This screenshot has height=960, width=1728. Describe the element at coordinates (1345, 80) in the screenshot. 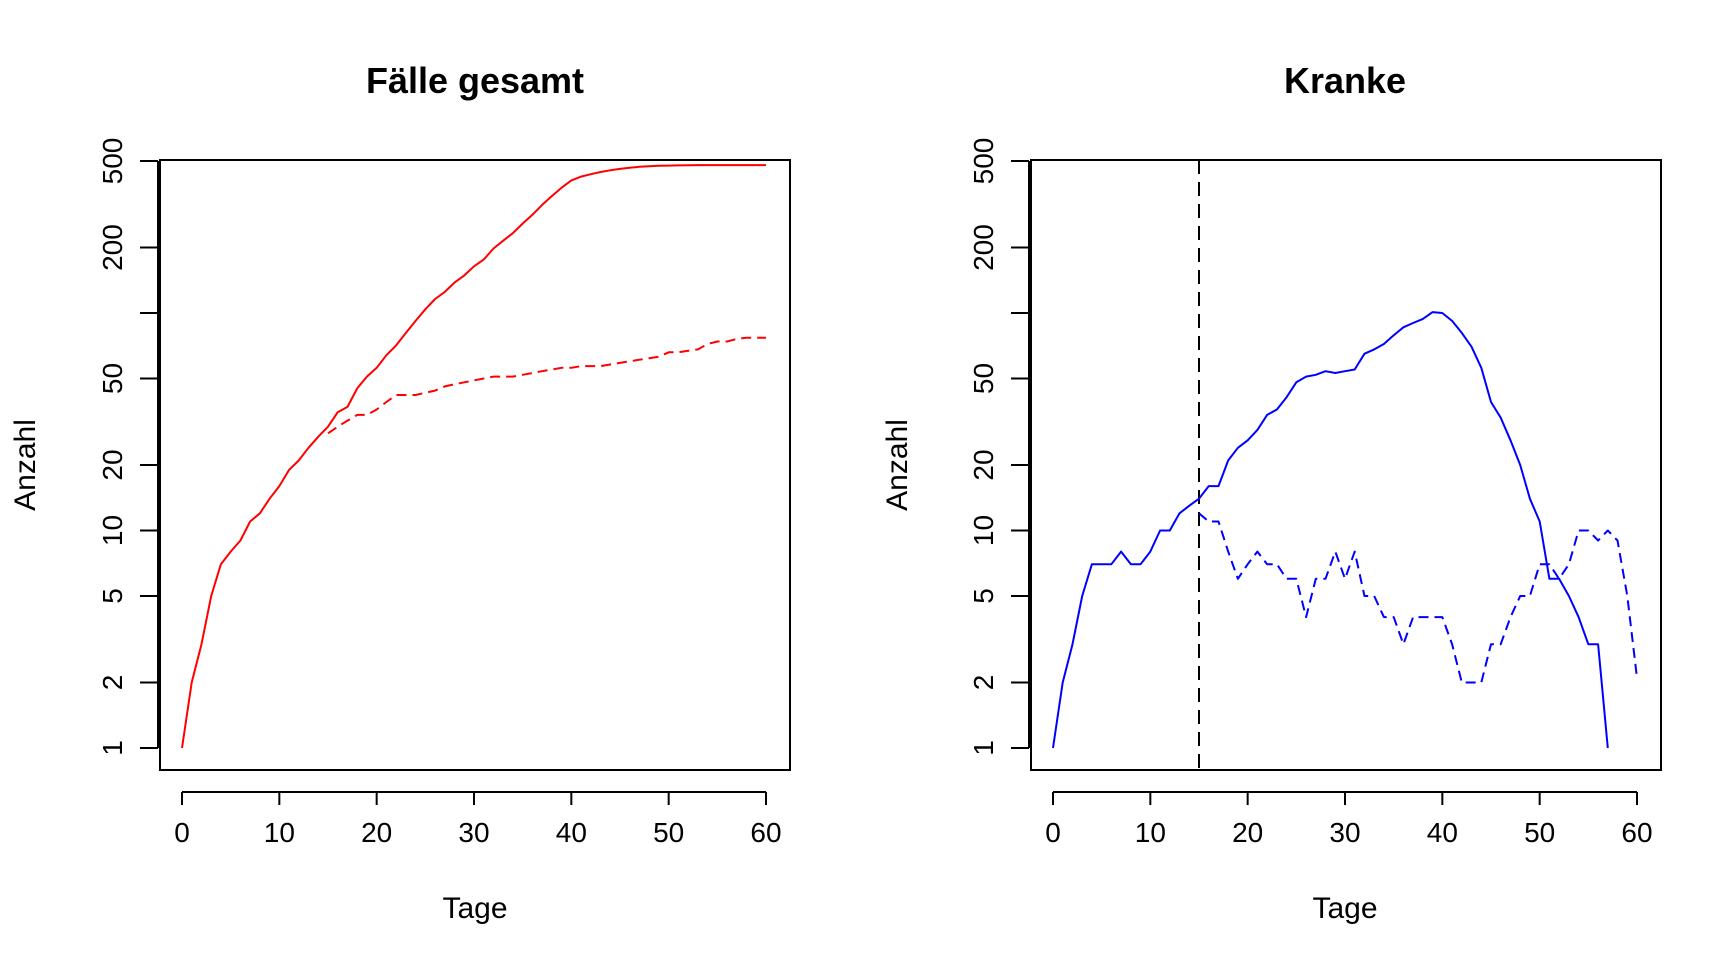

I see `chart-title: Kranke` at that location.